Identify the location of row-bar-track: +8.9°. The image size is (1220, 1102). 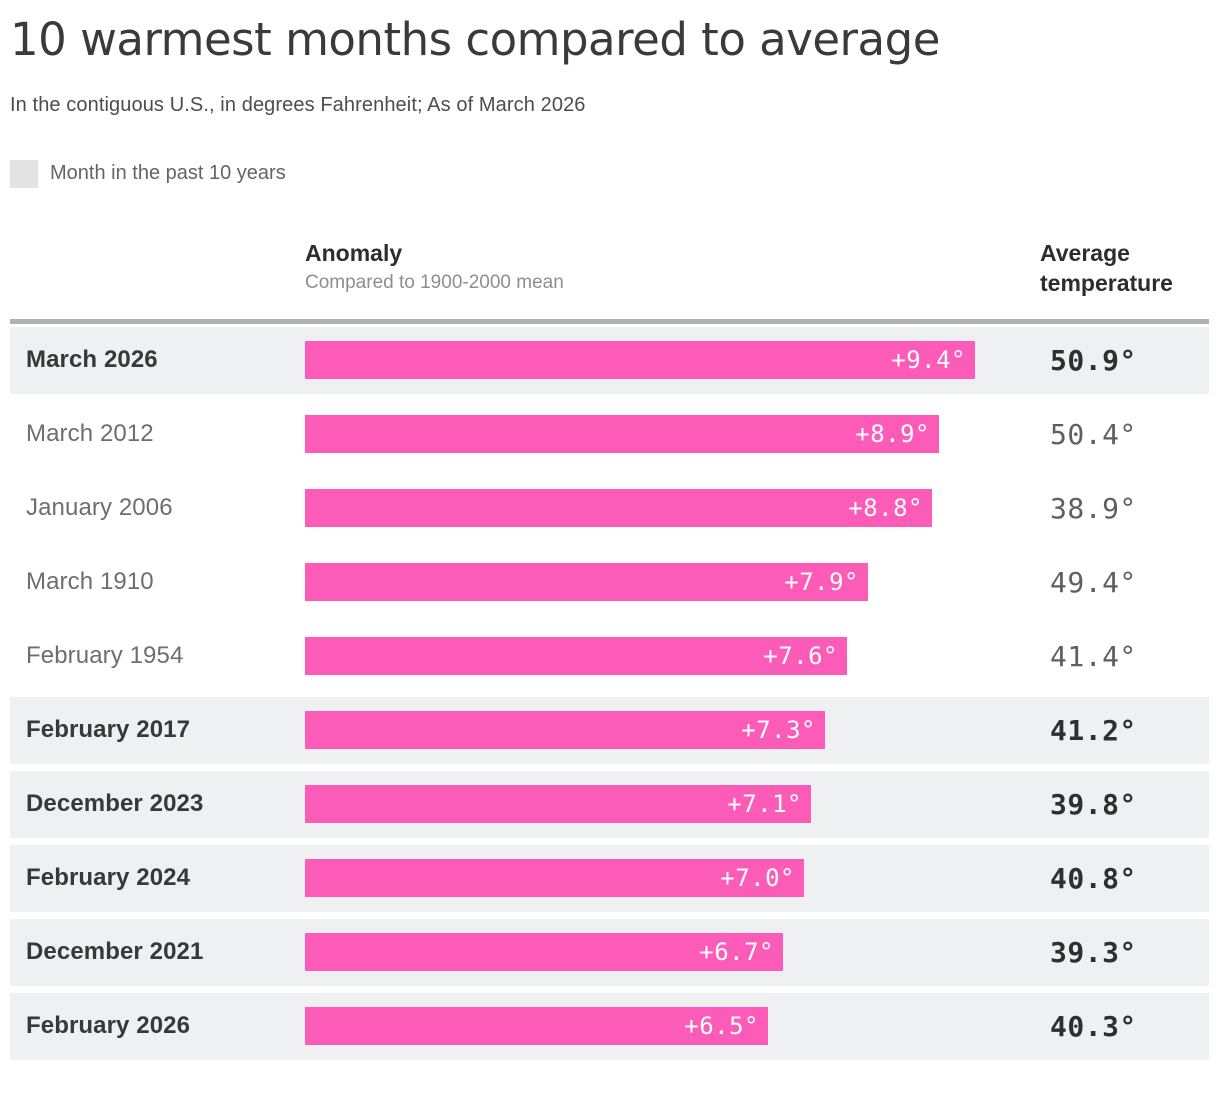
(672, 434).